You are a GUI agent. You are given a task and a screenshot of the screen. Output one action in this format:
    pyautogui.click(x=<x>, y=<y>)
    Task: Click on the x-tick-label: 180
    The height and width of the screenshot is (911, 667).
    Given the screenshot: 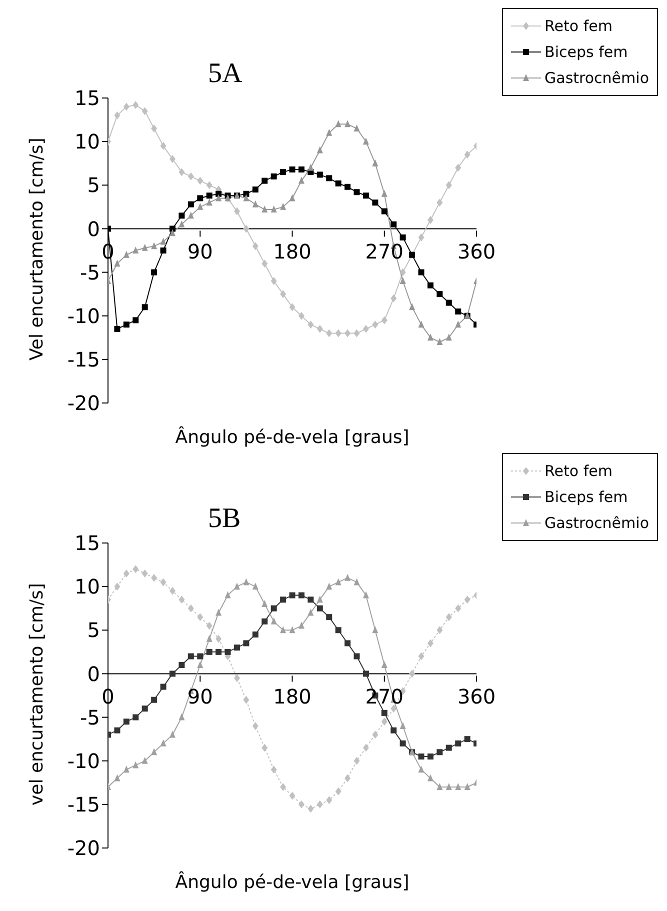 What is the action you would take?
    pyautogui.click(x=292, y=252)
    